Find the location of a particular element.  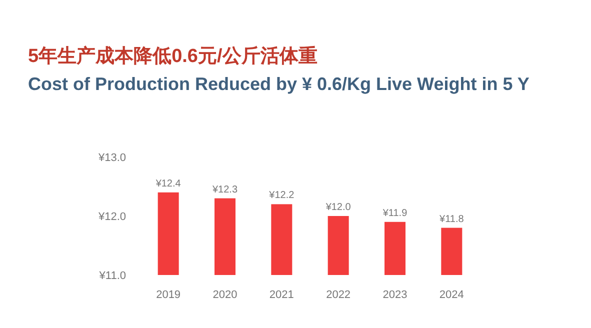

data-label: ¥12.4 is located at coordinates (168, 184).